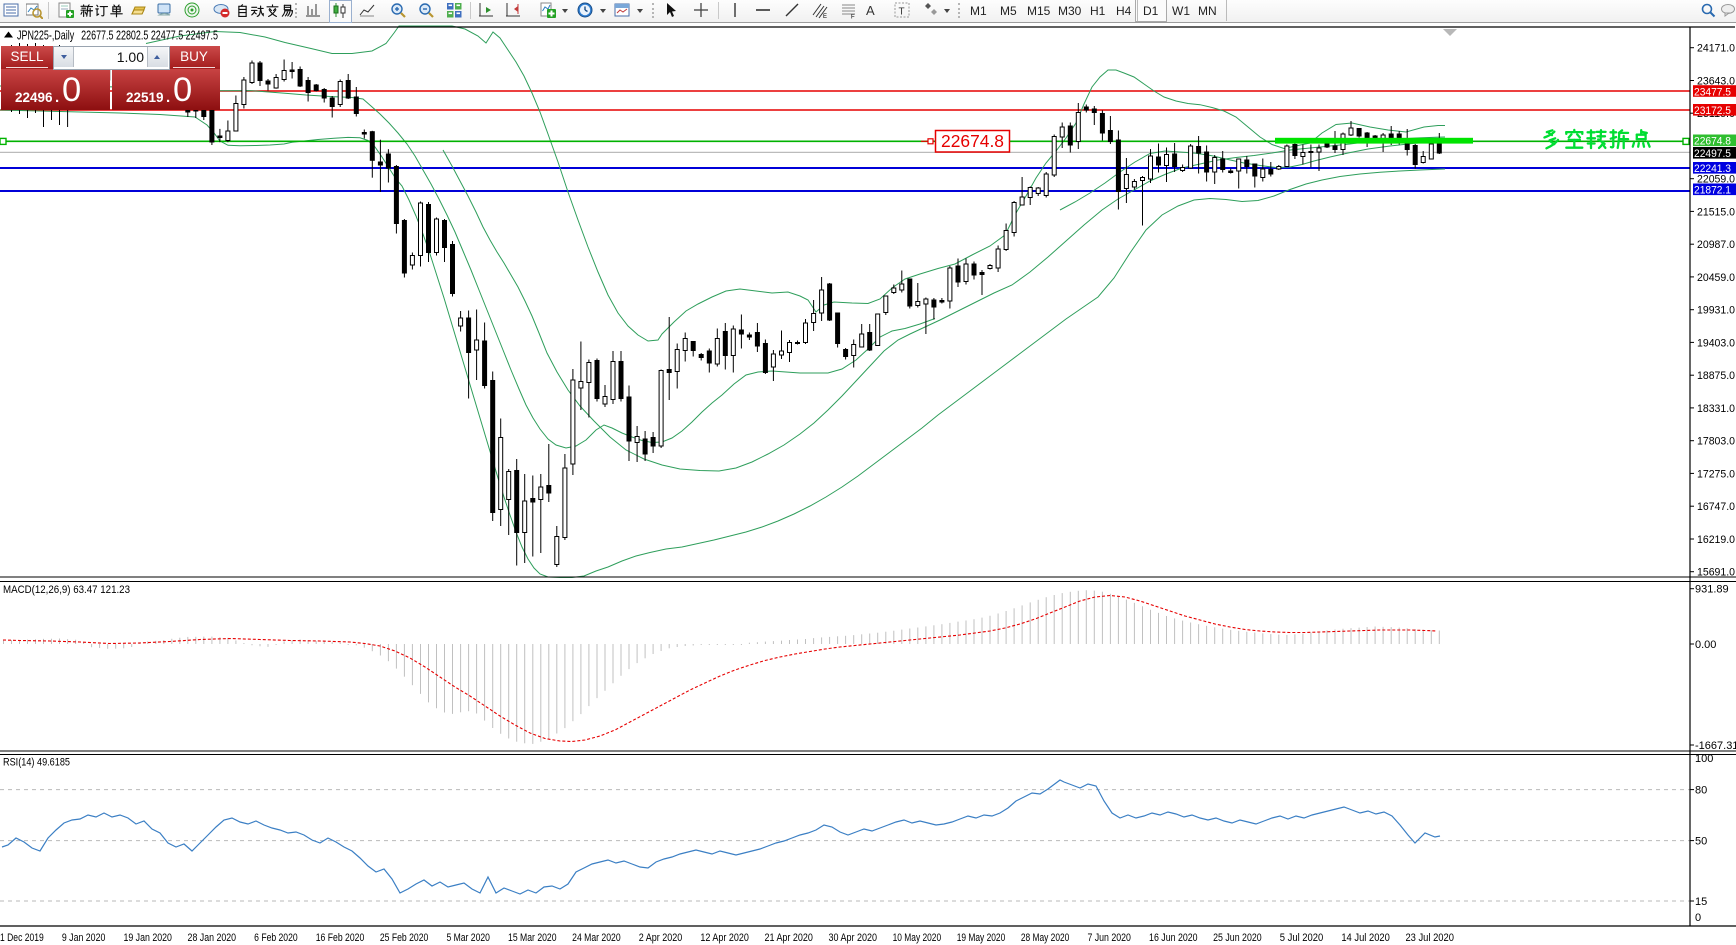  What do you see at coordinates (340, 938) in the screenshot?
I see `svg-text: 16 Feb 2020` at bounding box center [340, 938].